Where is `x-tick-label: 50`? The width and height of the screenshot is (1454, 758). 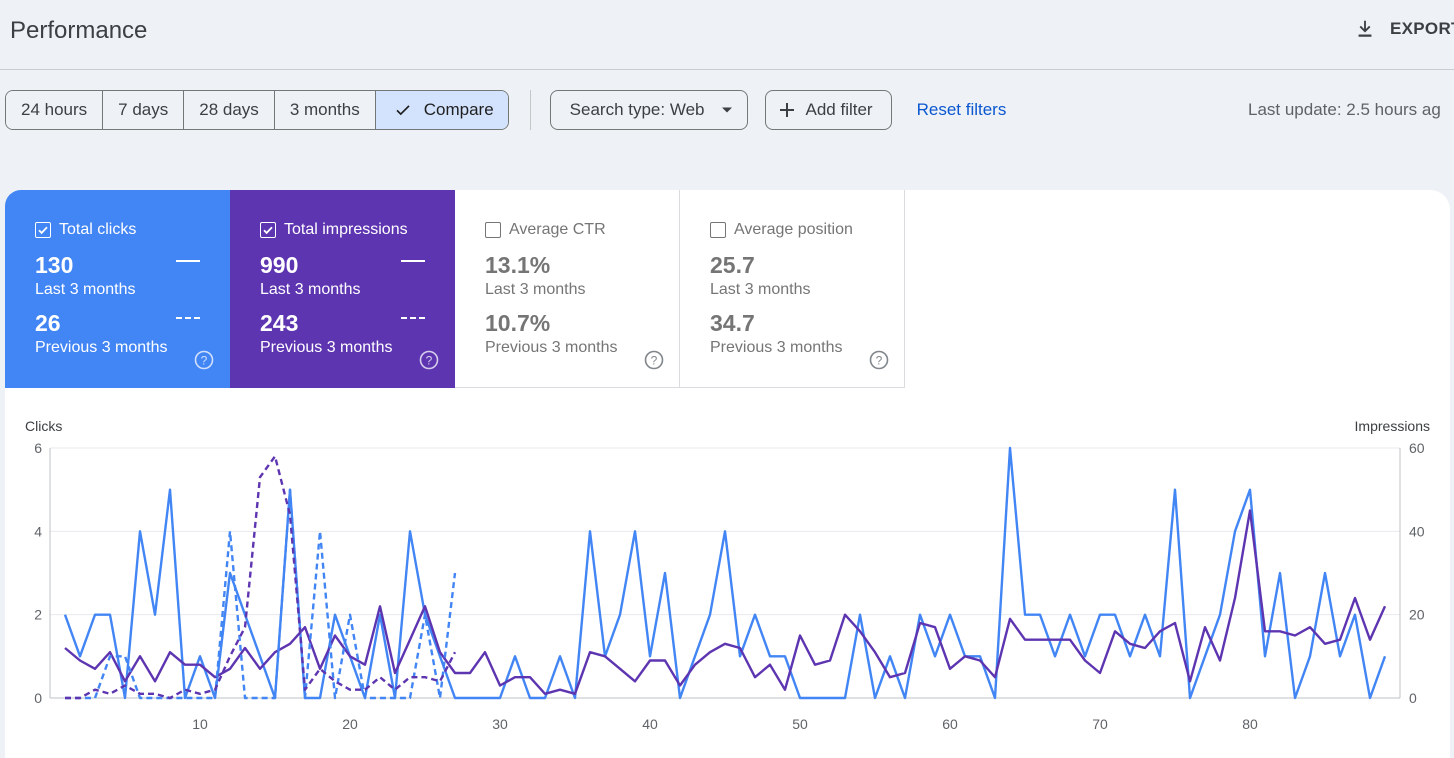 x-tick-label: 50 is located at coordinates (800, 724).